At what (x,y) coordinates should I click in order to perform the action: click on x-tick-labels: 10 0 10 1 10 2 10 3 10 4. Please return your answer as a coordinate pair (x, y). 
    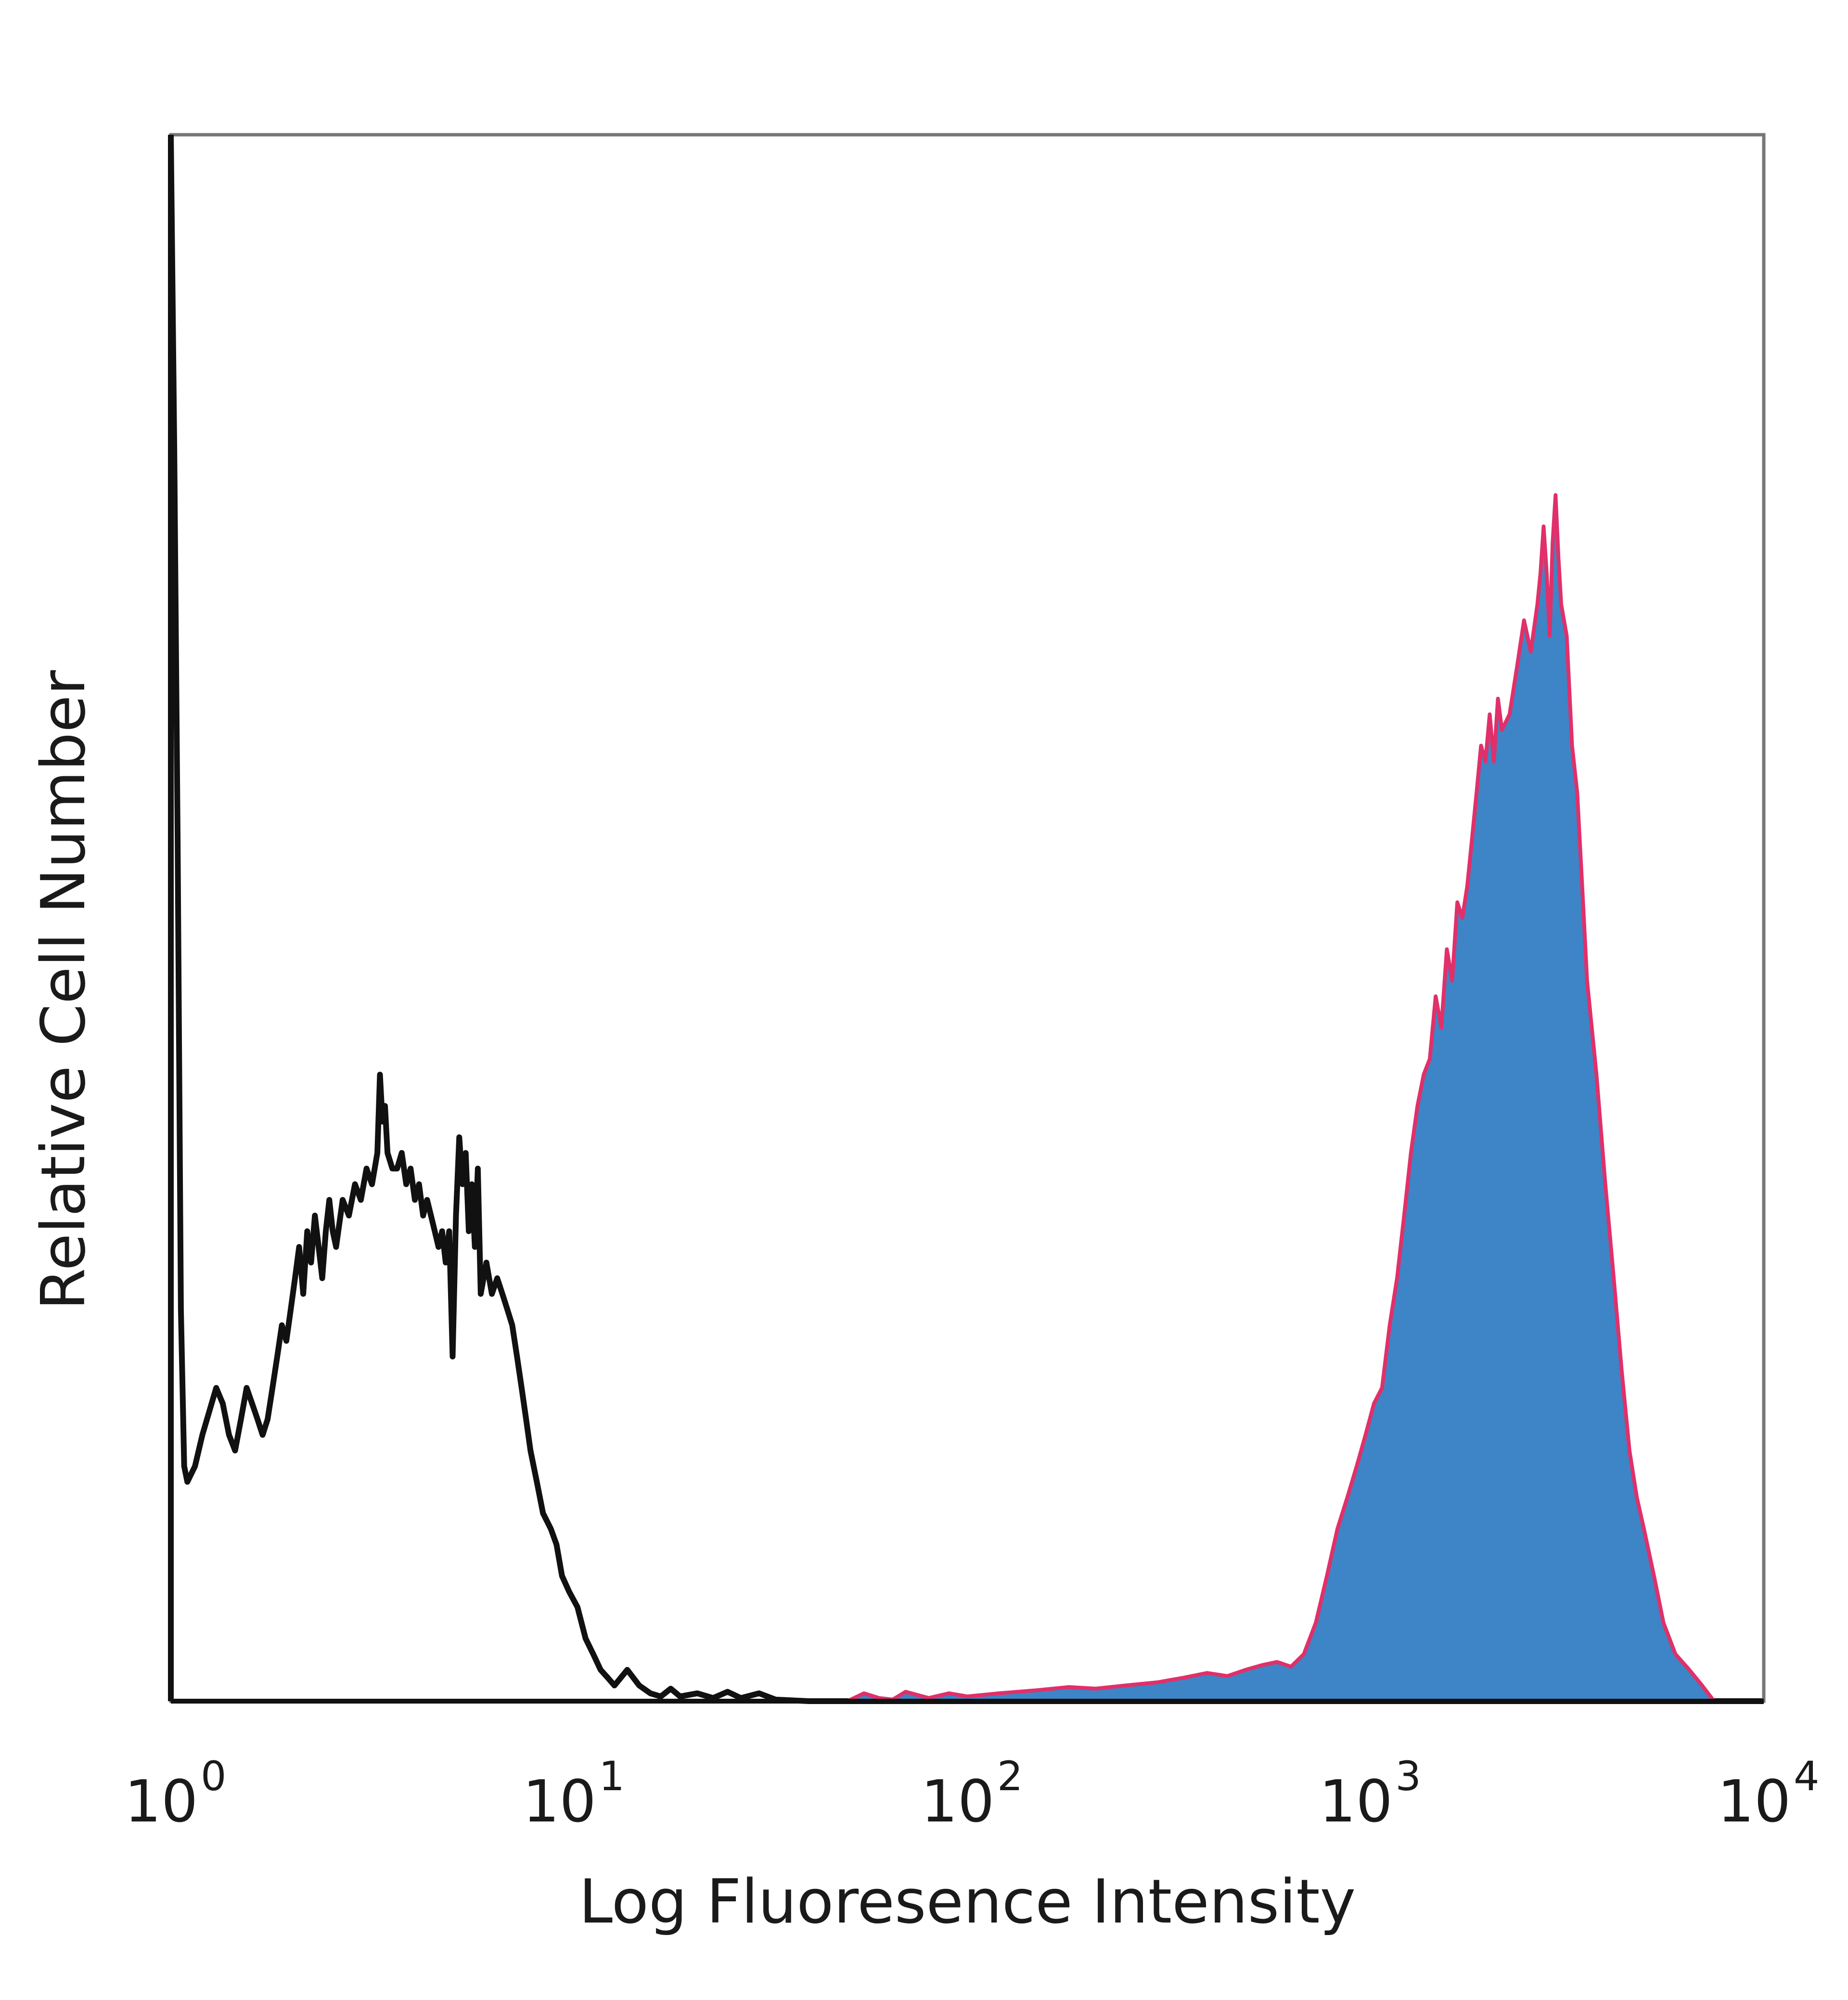
    Looking at the image, I should click on (972, 1794).